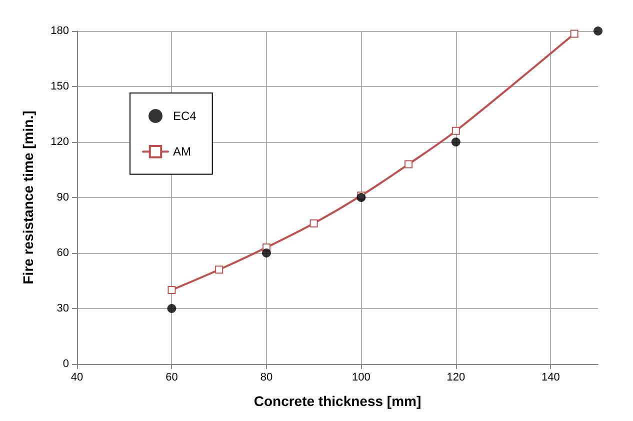 The width and height of the screenshot is (633, 421). What do you see at coordinates (456, 378) in the screenshot?
I see `x-tick-label: 120` at bounding box center [456, 378].